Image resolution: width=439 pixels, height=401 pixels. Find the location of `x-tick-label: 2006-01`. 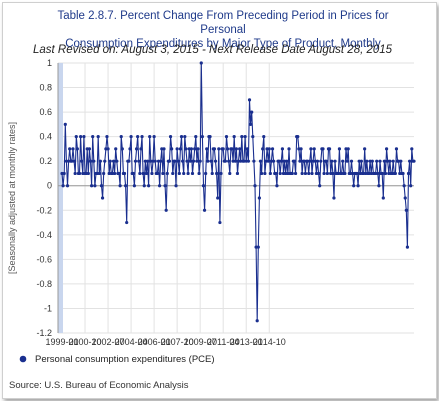

x-tick-label: 2006-01 is located at coordinates (154, 342).